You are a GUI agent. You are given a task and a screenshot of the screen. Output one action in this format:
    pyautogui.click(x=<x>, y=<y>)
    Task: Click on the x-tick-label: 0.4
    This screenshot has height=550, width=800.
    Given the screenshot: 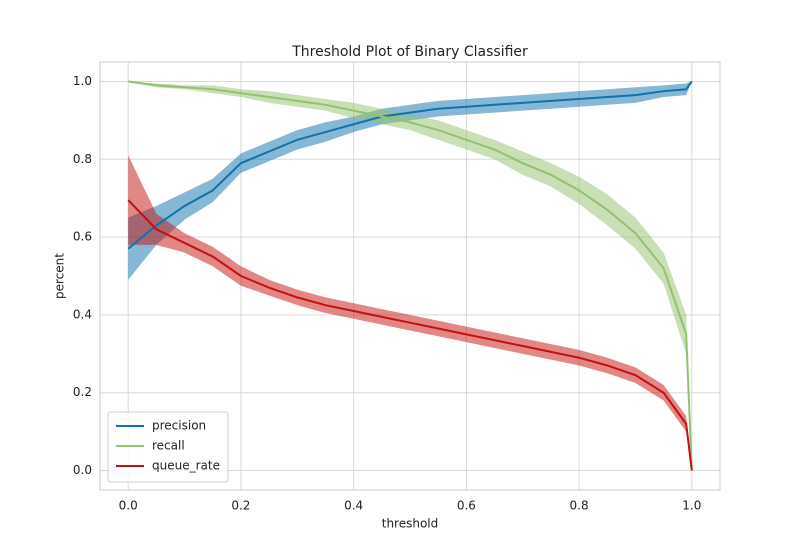 What is the action you would take?
    pyautogui.click(x=353, y=506)
    